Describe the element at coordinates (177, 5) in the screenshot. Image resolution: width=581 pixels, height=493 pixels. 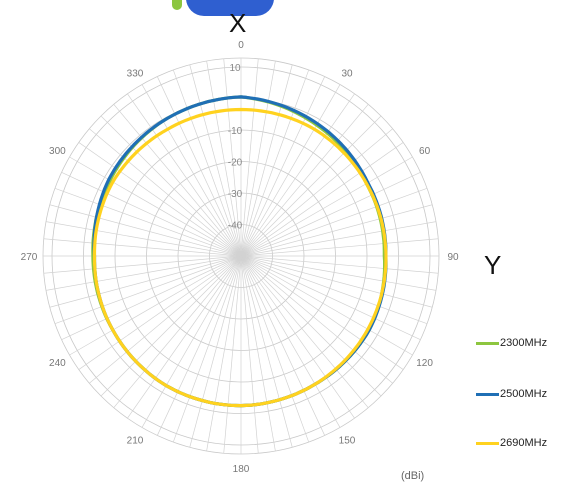
I see `logo-leaf-mark` at that location.